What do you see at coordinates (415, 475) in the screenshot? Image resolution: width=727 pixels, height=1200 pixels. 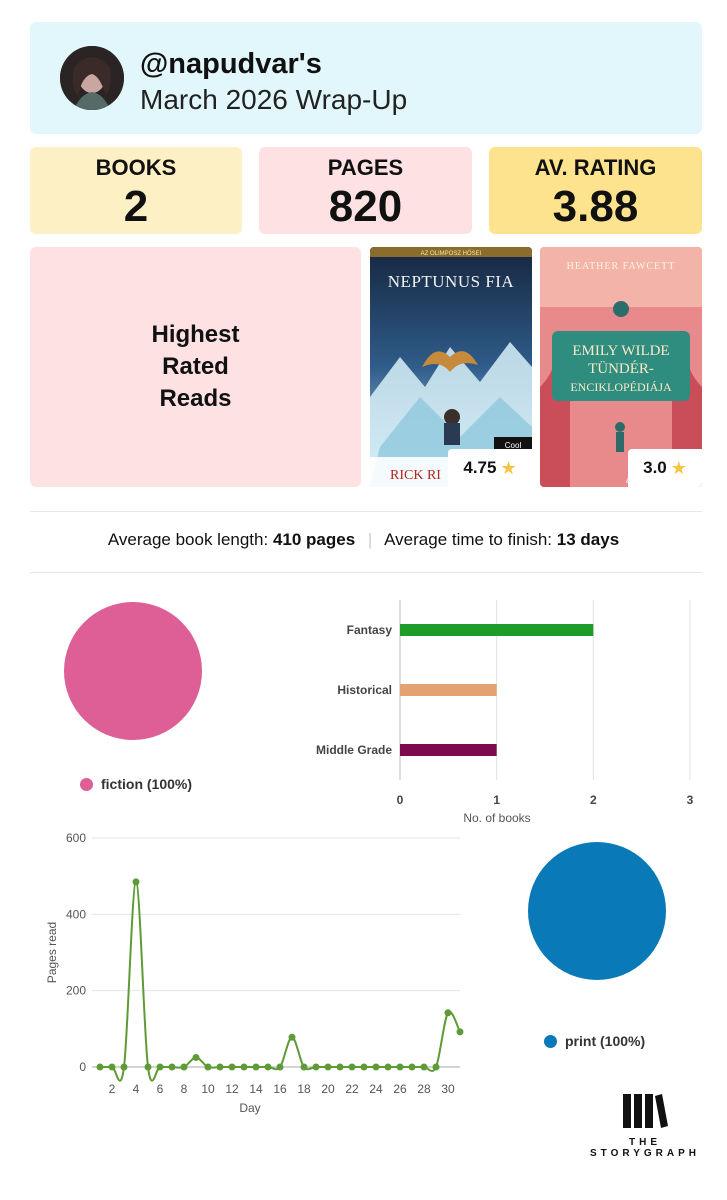 I see `cover1-author: RICK RI` at bounding box center [415, 475].